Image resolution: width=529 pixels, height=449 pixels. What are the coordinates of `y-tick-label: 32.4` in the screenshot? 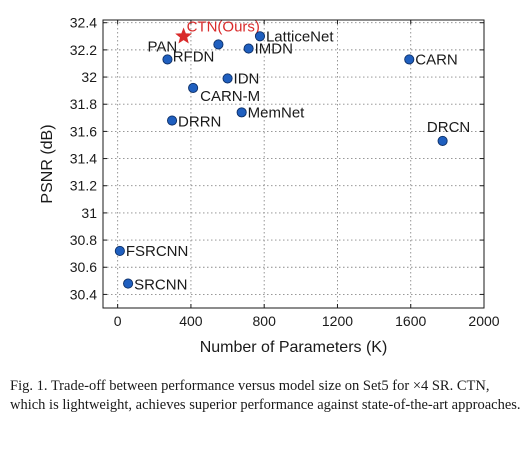 It's located at (83, 23).